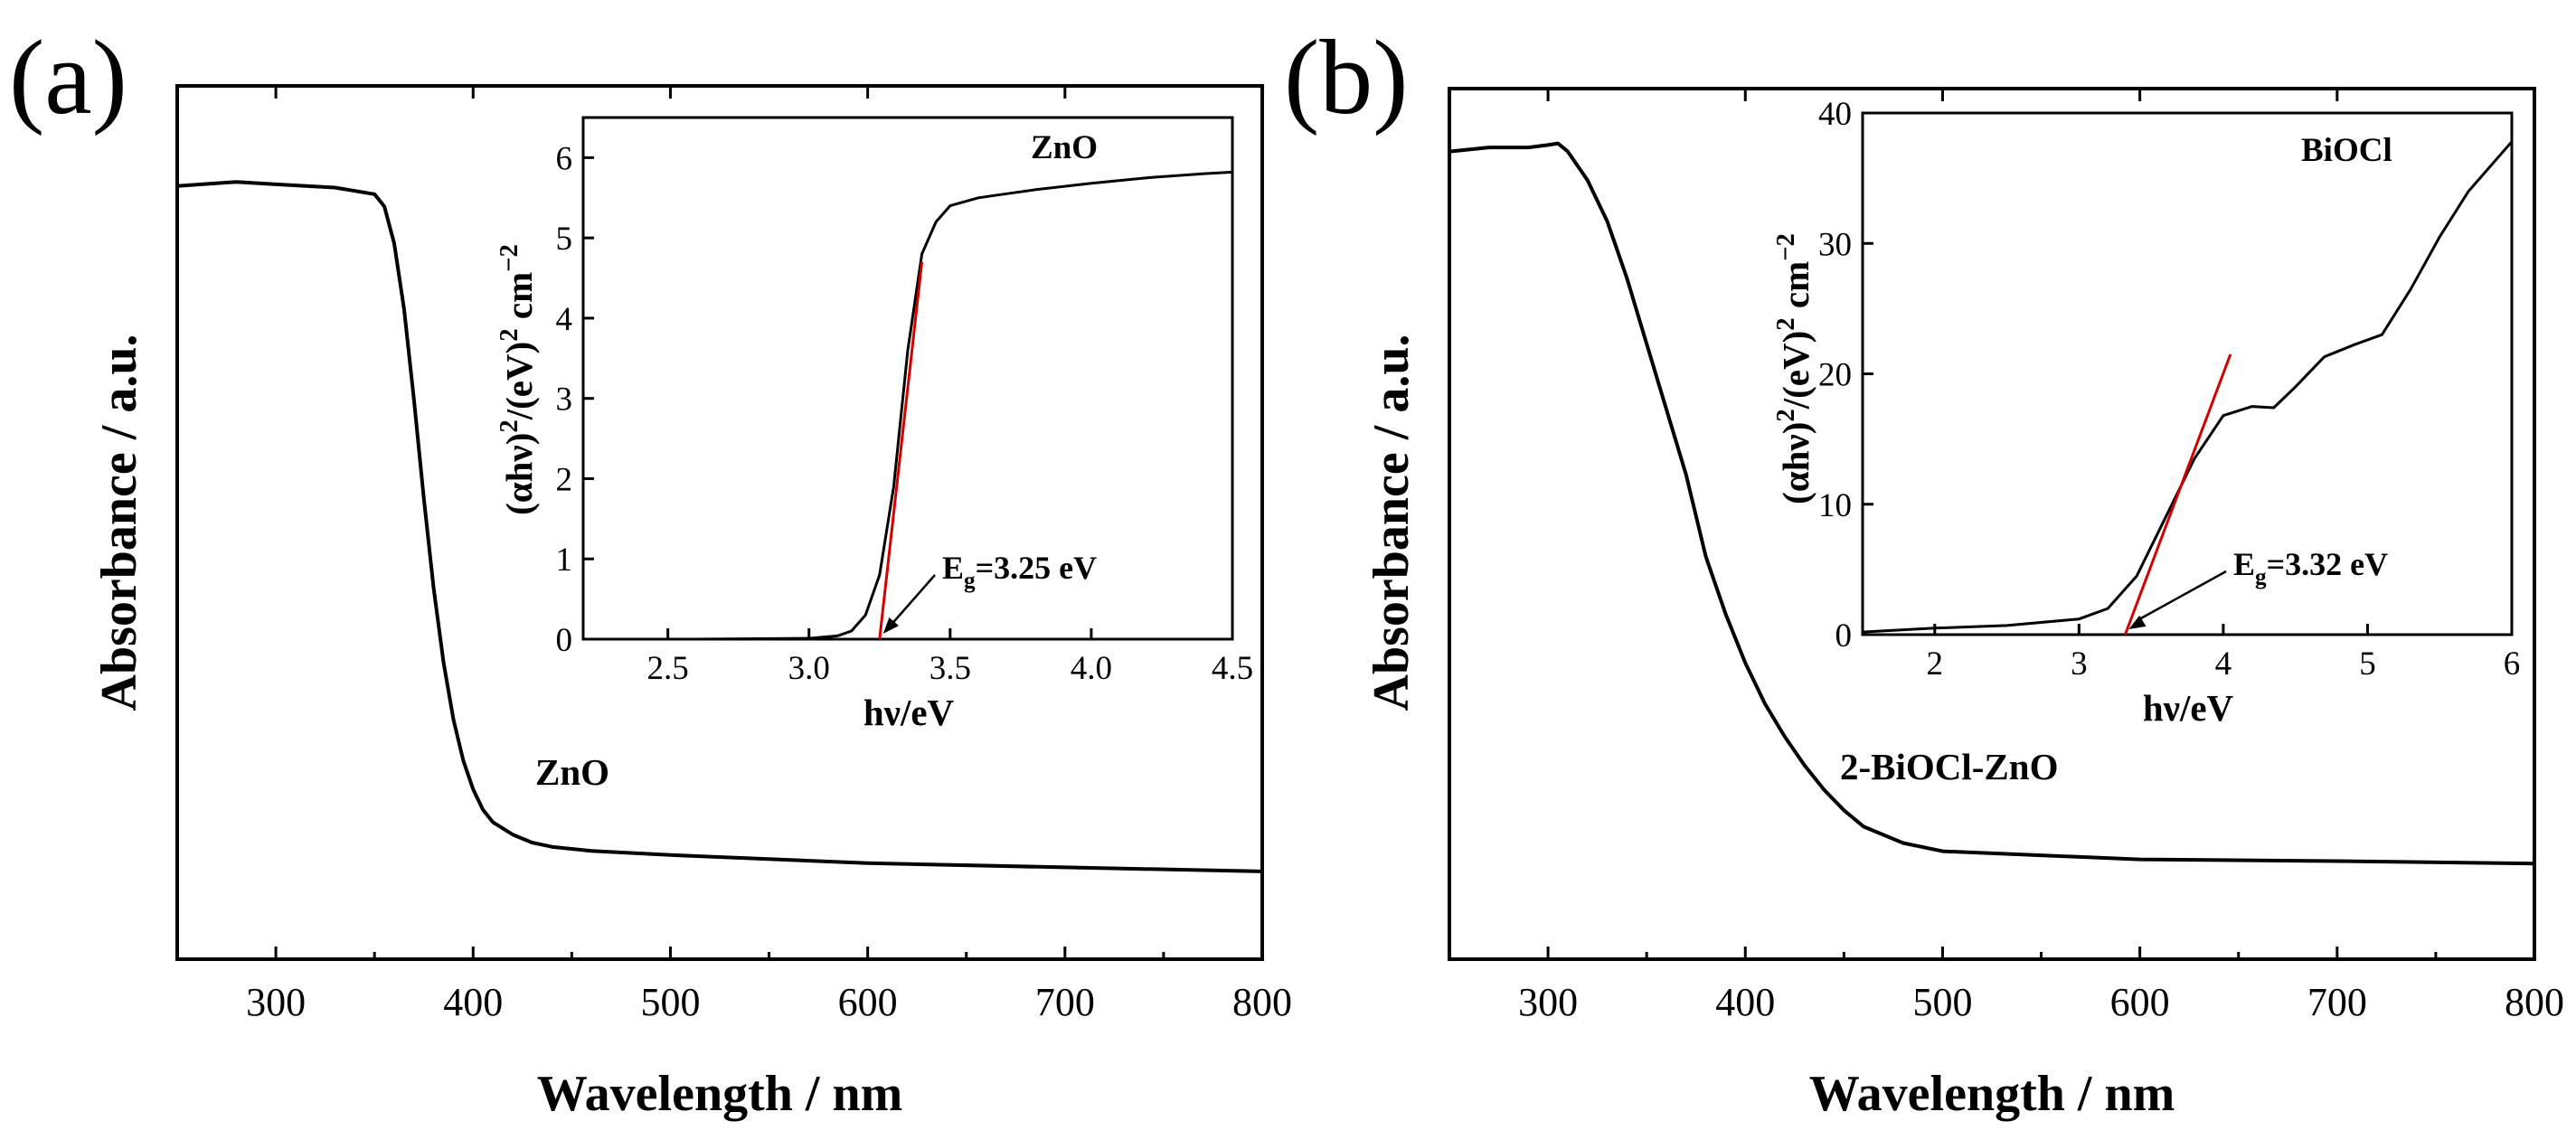 Image resolution: width=2576 pixels, height=1140 pixels. I want to click on panel-a-inset-y-tick-labels: 0 1 2 3 4 5 6, so click(564, 399).